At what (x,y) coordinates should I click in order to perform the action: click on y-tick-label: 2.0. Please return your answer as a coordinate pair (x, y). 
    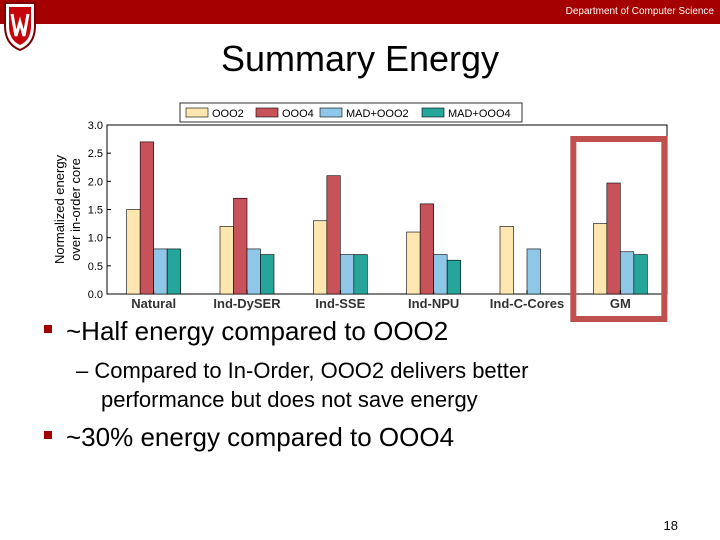
    Looking at the image, I should click on (95, 182).